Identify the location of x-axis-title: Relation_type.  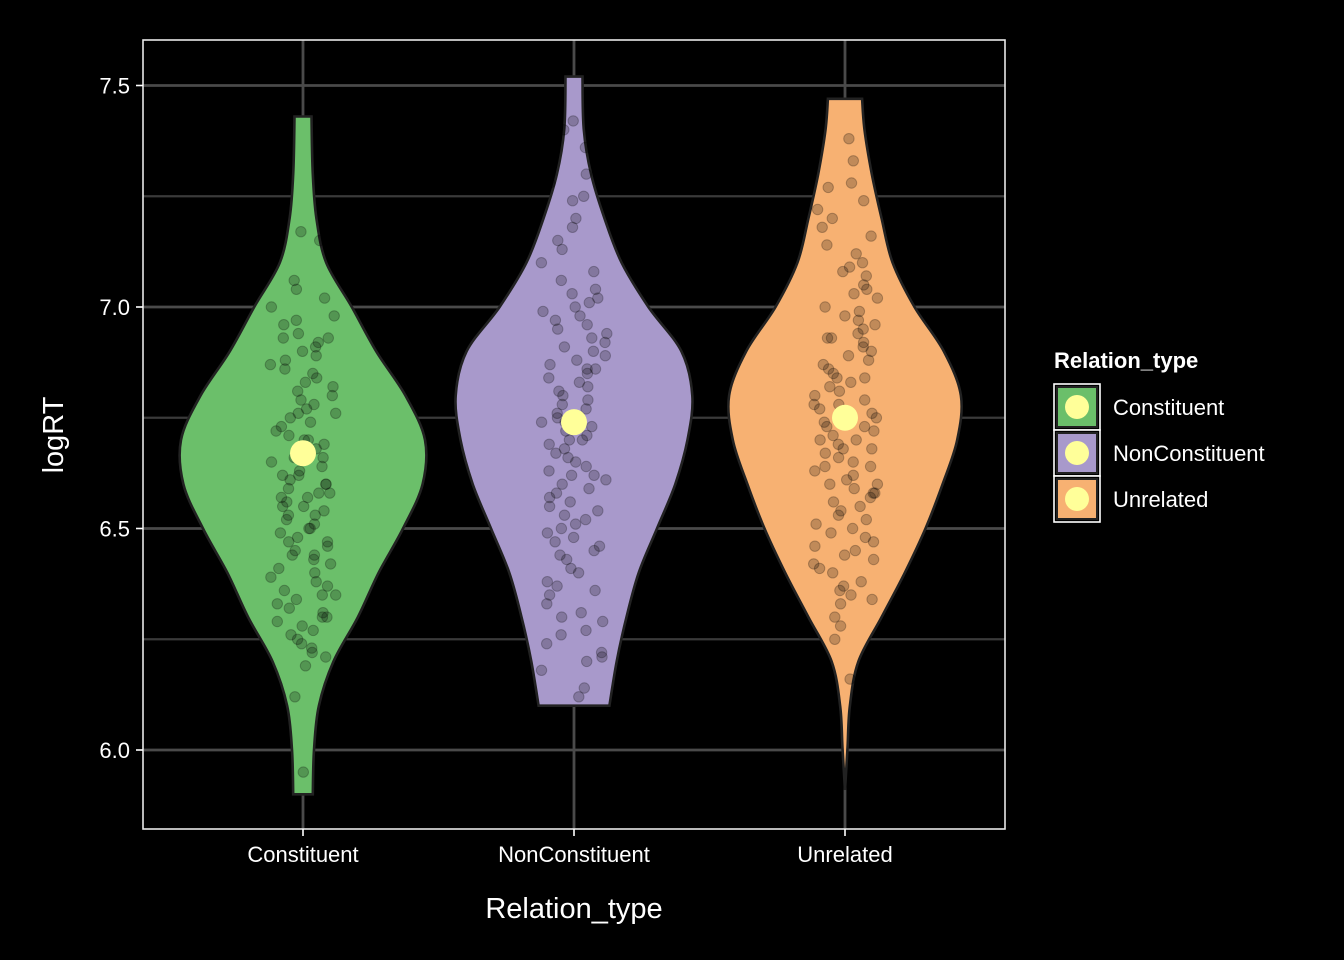
(573, 909).